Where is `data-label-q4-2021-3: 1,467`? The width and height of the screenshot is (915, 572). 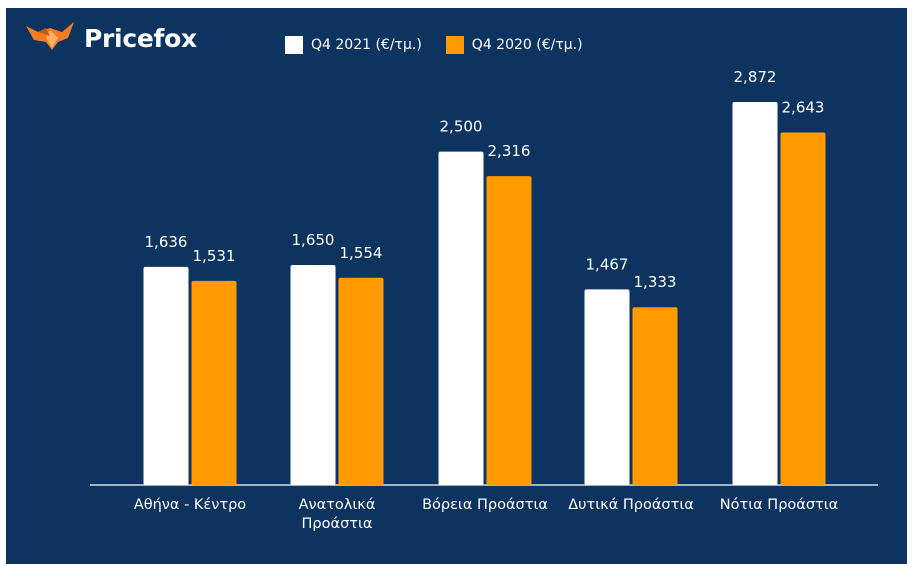 data-label-q4-2021-3: 1,467 is located at coordinates (607, 264).